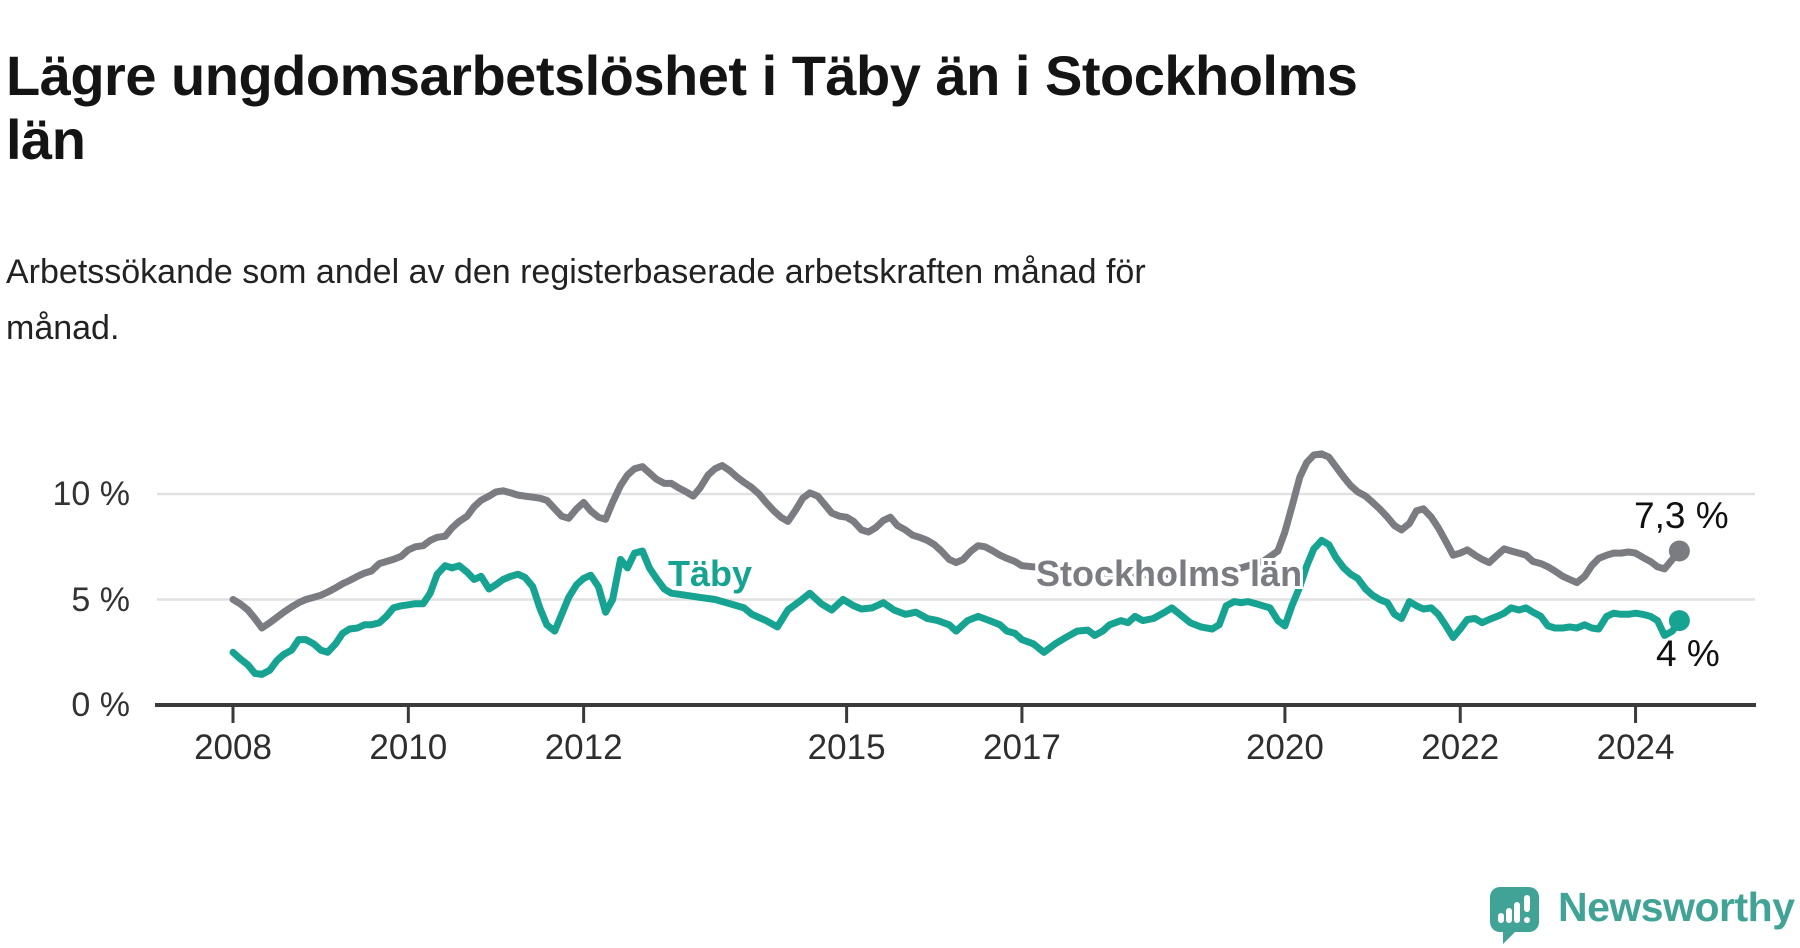 The height and width of the screenshot is (948, 1800). What do you see at coordinates (1284, 747) in the screenshot?
I see `x-tick-label-2020: 2020` at bounding box center [1284, 747].